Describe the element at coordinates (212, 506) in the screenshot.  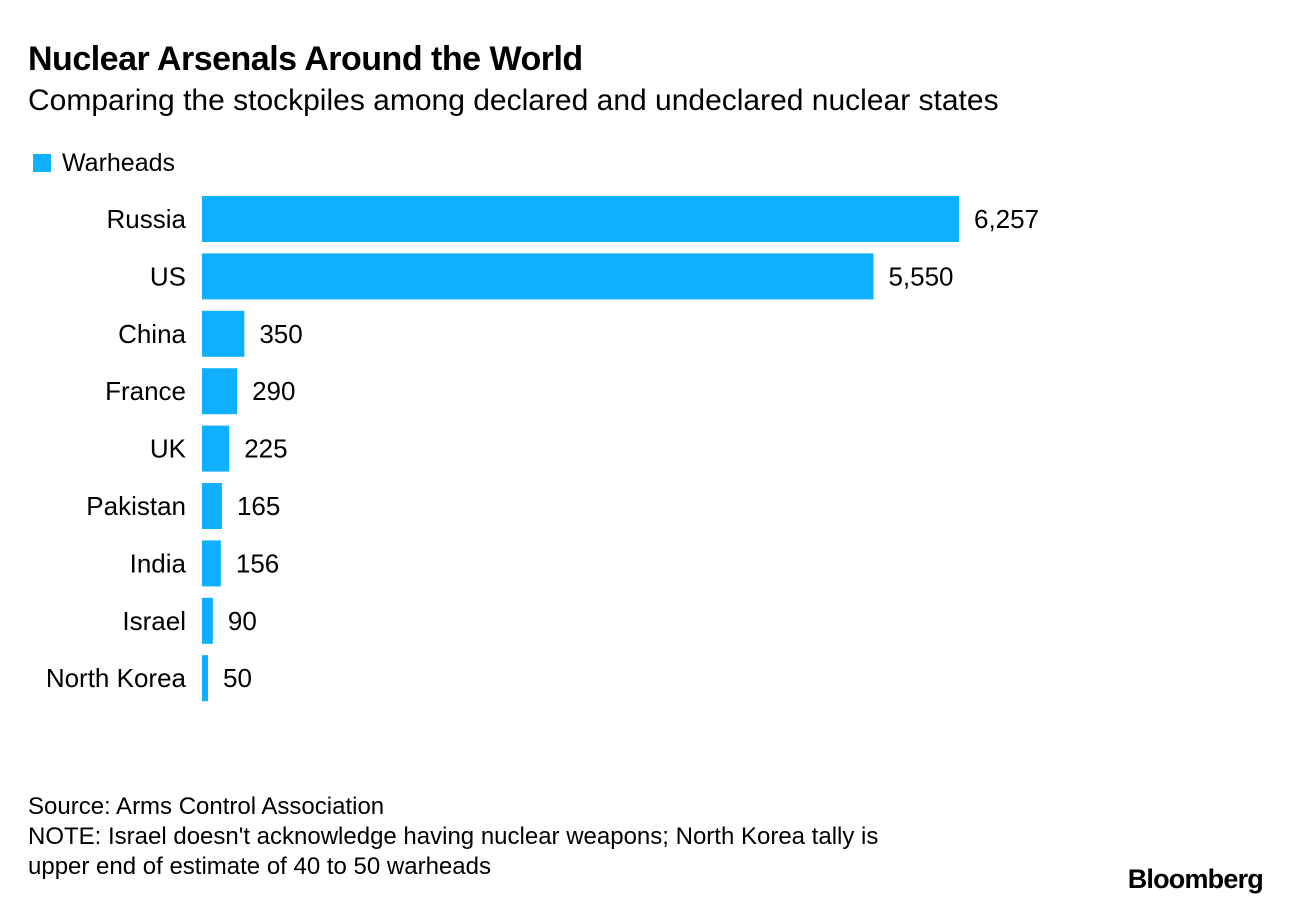
I see `bar-pakistan` at that location.